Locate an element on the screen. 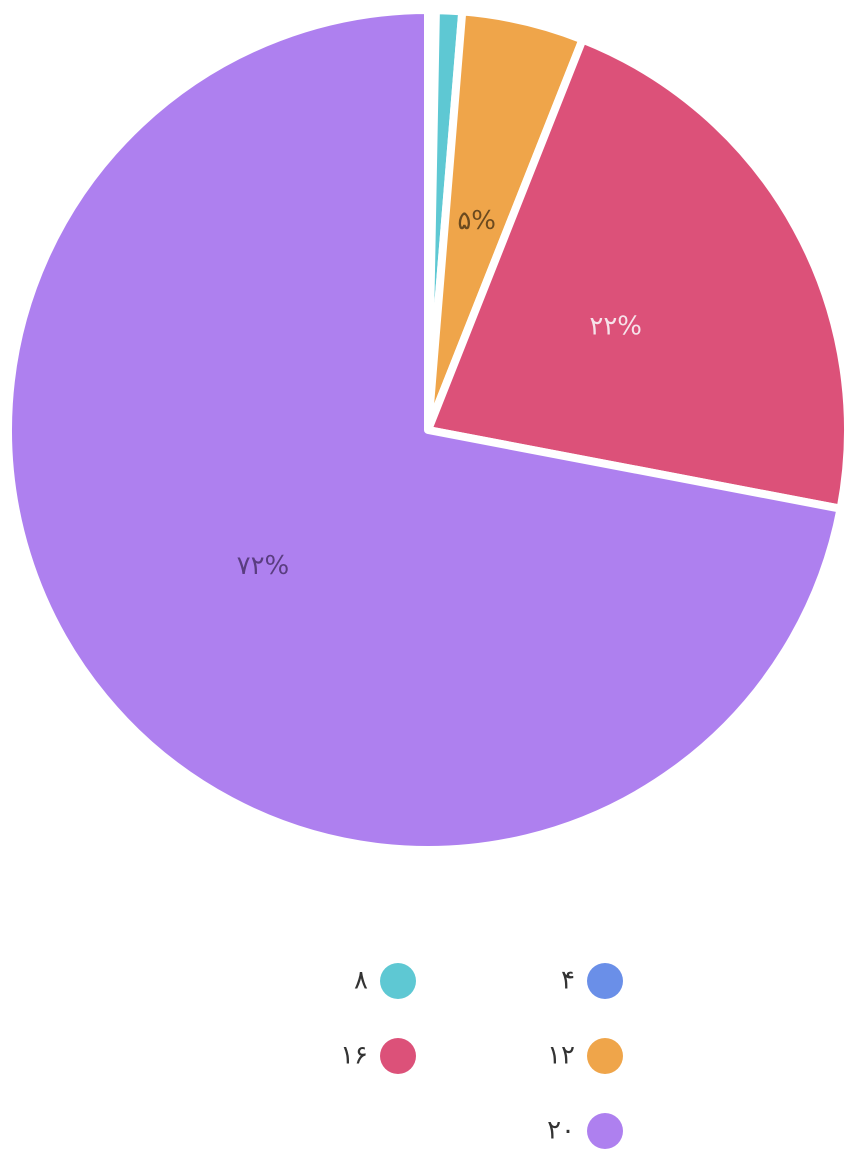 The image size is (863, 1161). legend-label: ۱۶ is located at coordinates (354, 1056).